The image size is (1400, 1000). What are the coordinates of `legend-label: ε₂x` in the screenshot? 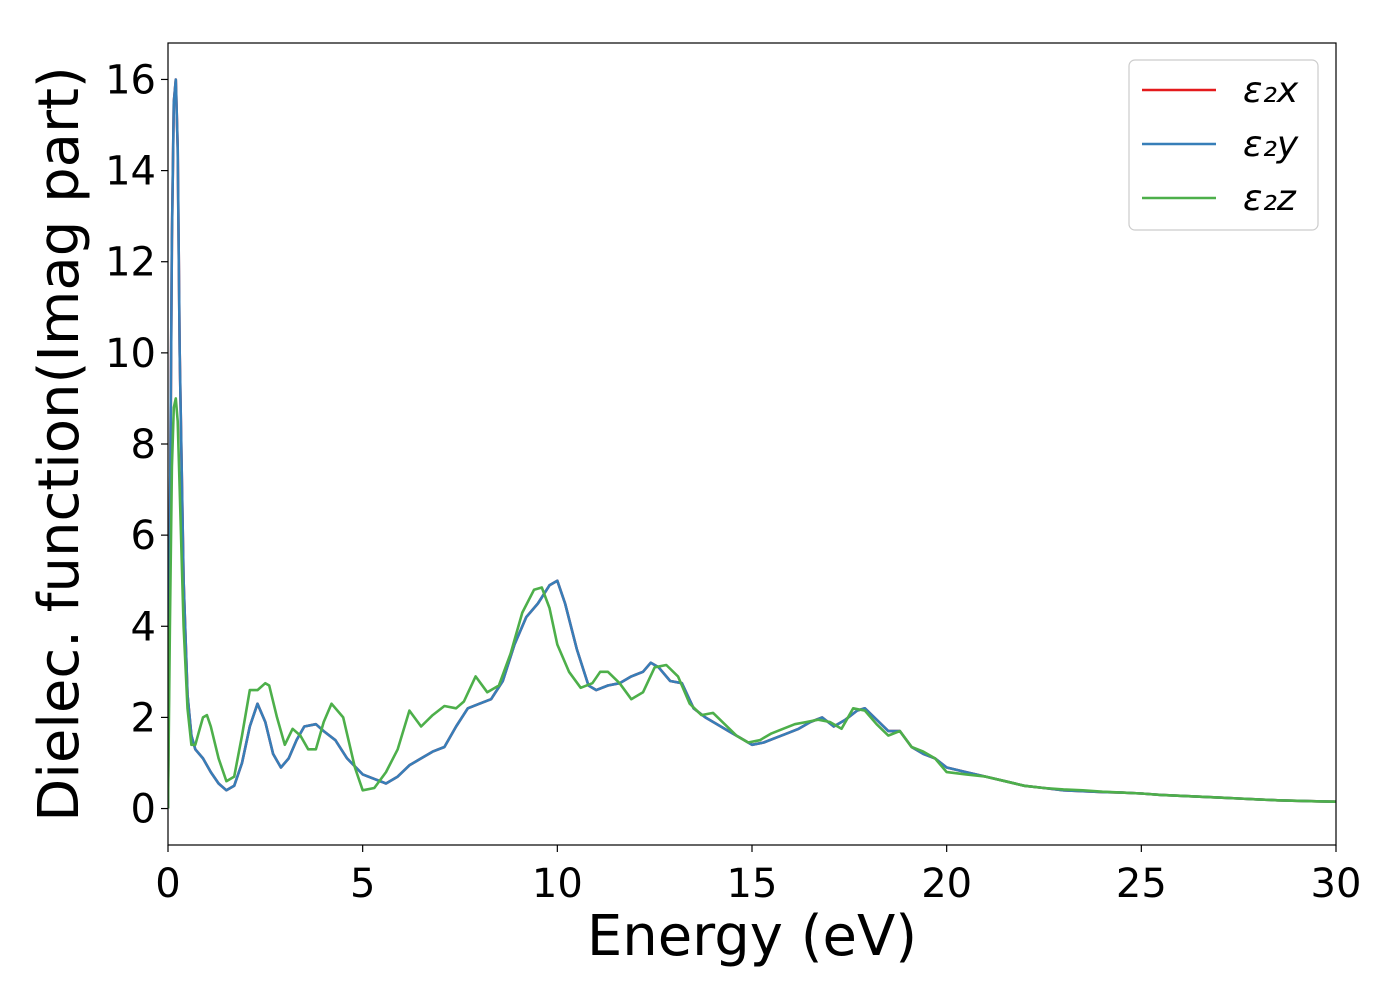 It's located at (1271, 90).